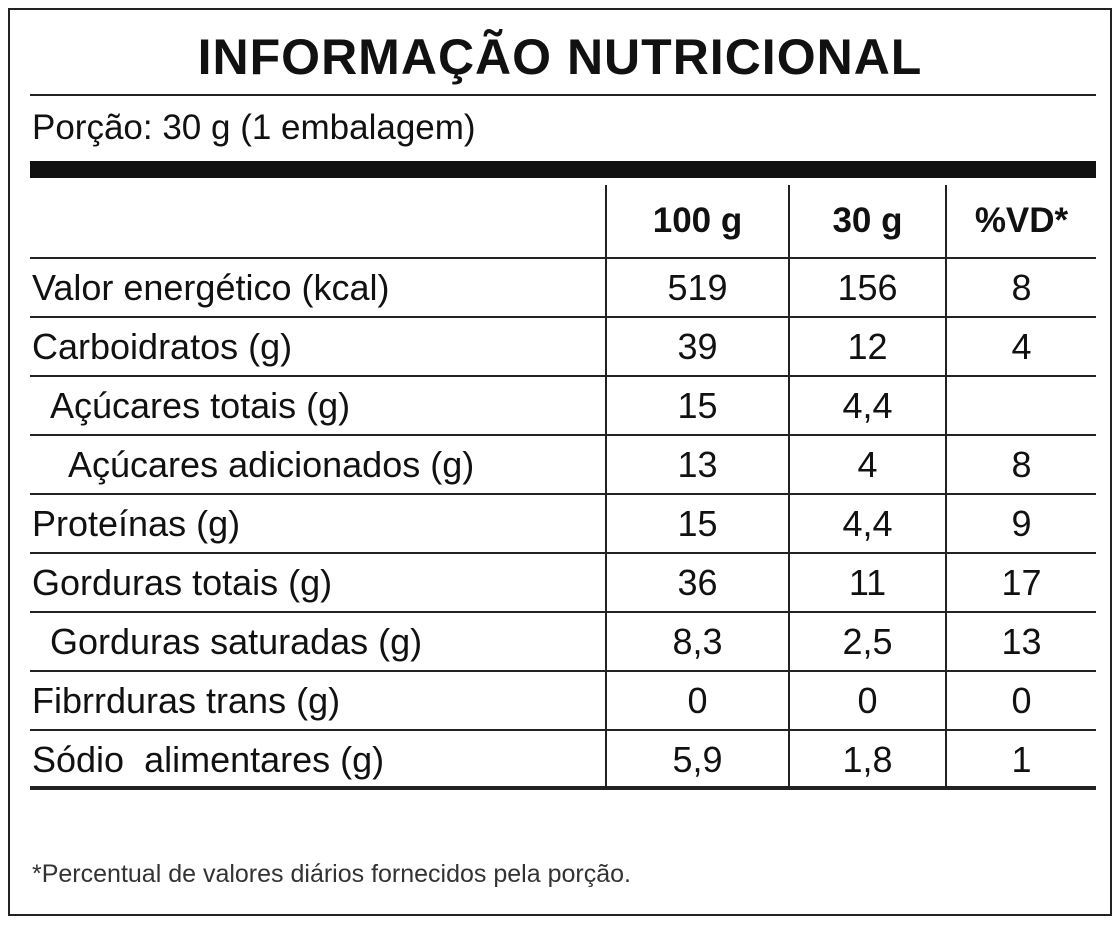 The image size is (1120, 928). Describe the element at coordinates (563, 524) in the screenshot. I see `table-row: Proteínas (g) 15 4,4 9` at that location.